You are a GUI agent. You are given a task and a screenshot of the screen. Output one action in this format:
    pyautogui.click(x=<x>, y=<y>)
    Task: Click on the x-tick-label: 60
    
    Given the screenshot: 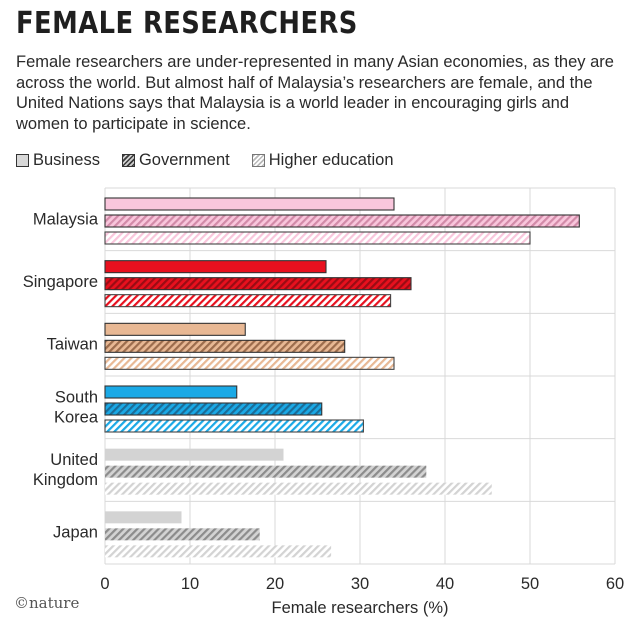 What is the action you would take?
    pyautogui.click(x=615, y=584)
    